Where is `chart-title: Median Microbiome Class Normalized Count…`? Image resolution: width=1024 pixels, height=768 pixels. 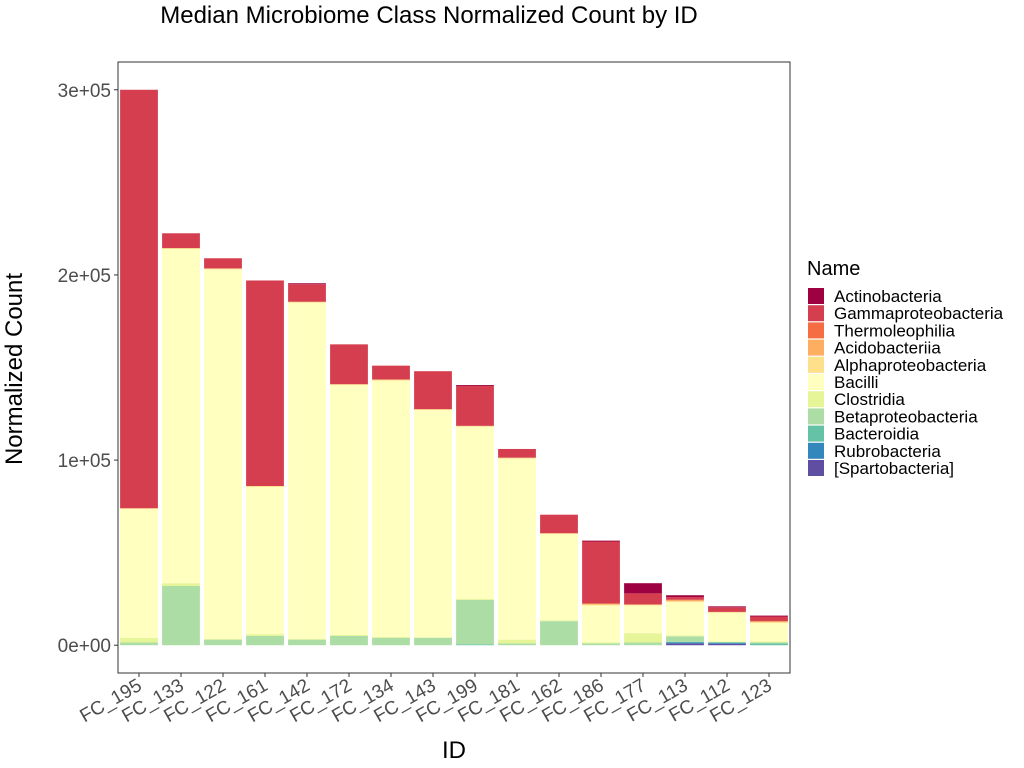
chart-title: Median Microbiome Class Normalized Count… is located at coordinates (429, 15).